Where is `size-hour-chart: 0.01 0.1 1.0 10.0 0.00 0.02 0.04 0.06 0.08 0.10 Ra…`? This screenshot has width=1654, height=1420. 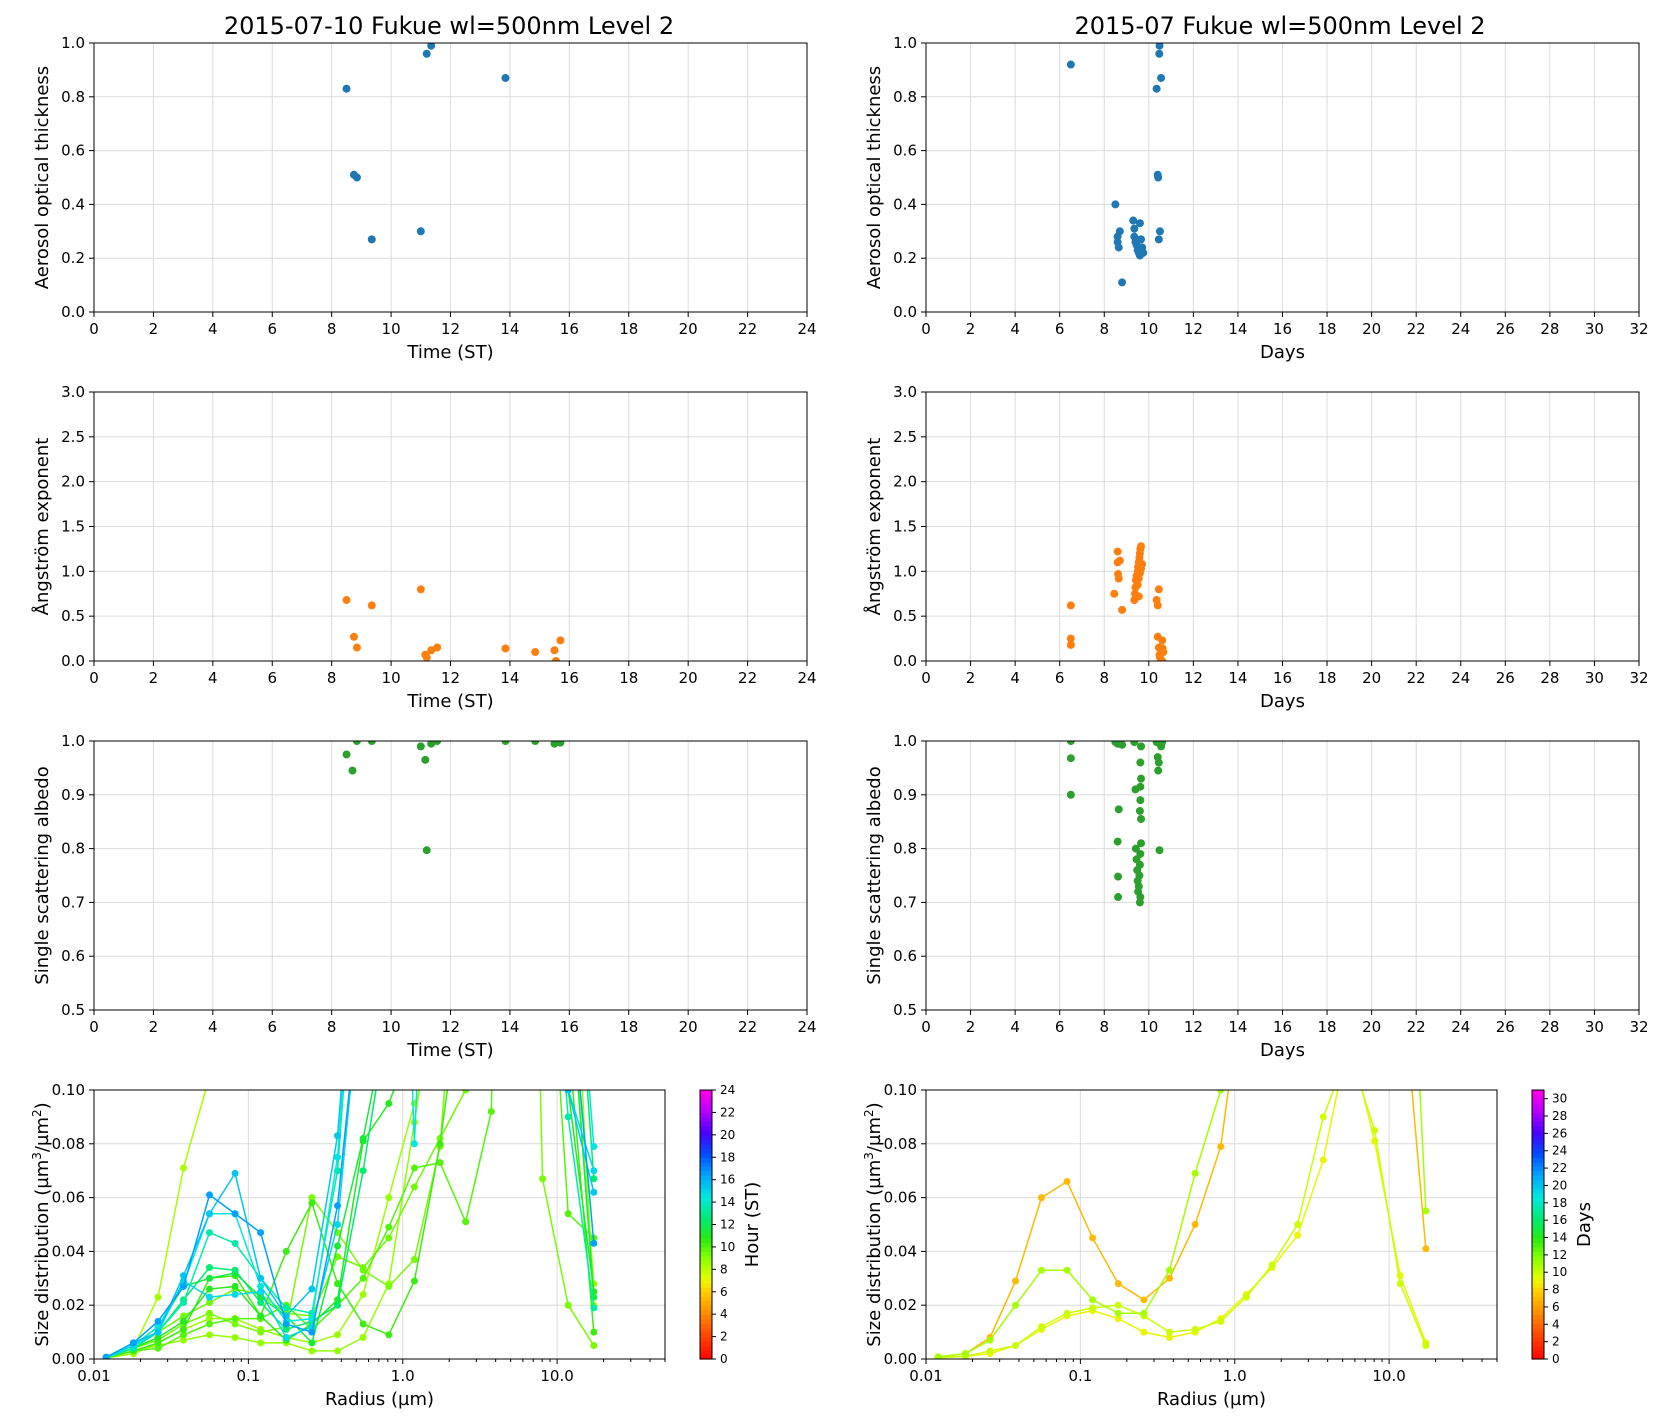 size-hour-chart: 0.01 0.1 1.0 10.0 0.00 0.02 0.04 0.06 0.08 0.10 Ra… is located at coordinates (396, 1245).